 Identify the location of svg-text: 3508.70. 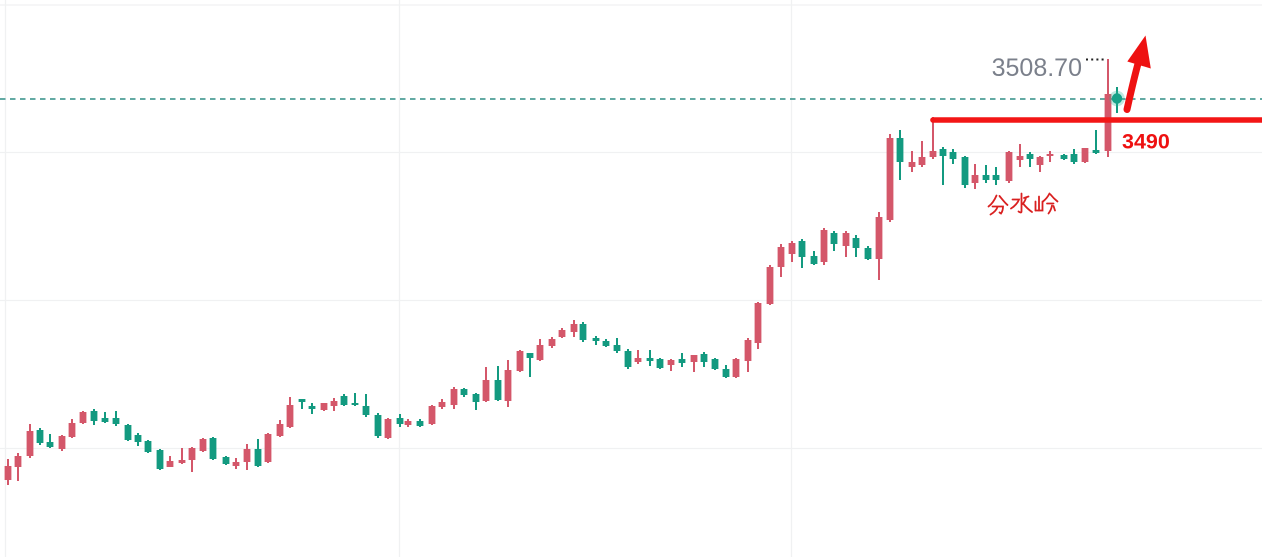
(1037, 68).